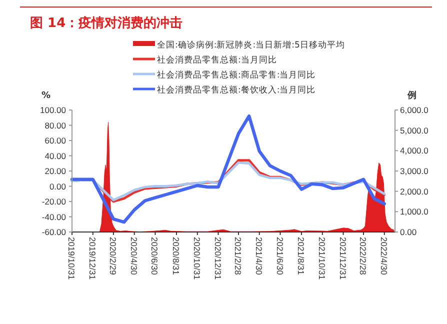  What do you see at coordinates (175, 256) in the screenshot?
I see `x-tick-label: 2020/8/31` at bounding box center [175, 256].